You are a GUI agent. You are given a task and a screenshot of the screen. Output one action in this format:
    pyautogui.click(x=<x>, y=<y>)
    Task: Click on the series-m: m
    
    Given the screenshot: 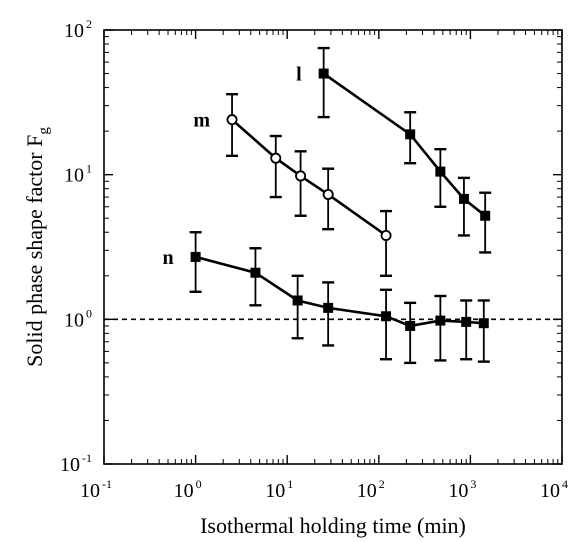 What is the action you would take?
    pyautogui.click(x=293, y=184)
    